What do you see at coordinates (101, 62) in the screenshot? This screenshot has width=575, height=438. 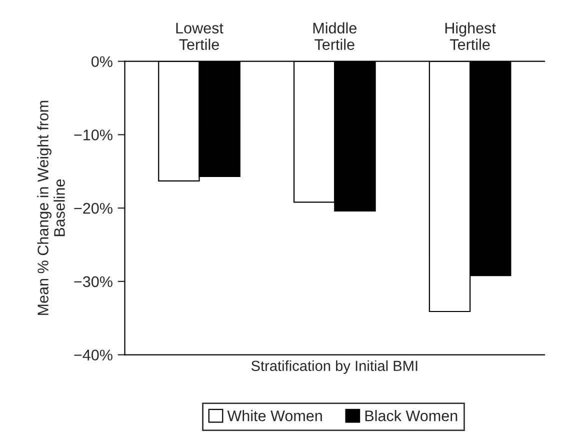 I see `y-tick-label: 0%` at bounding box center [101, 62].